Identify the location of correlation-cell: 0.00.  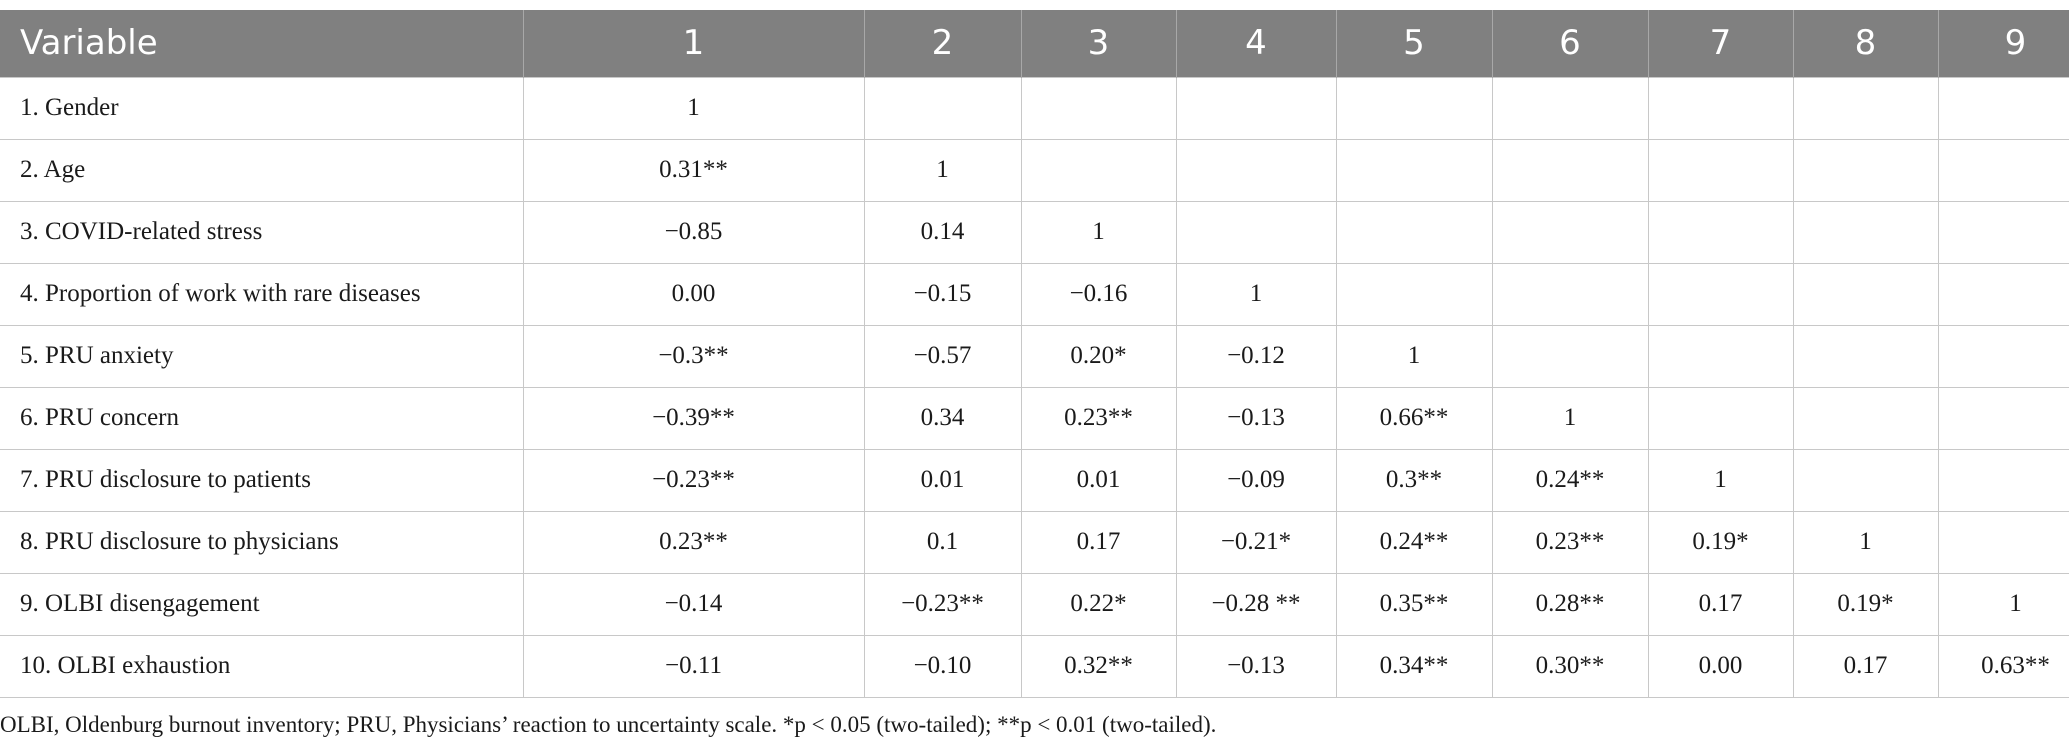
(1720, 666).